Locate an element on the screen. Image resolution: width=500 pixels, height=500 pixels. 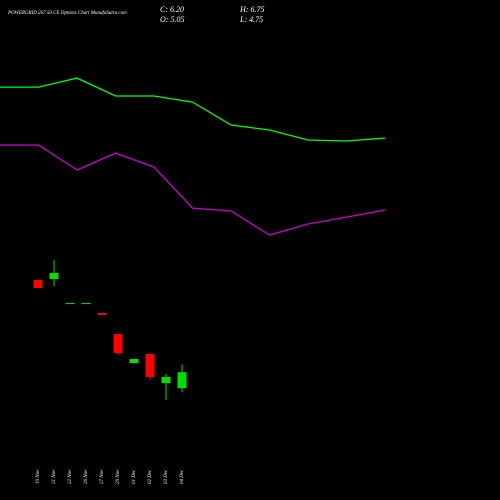
x-tick-label: 01 Dec is located at coordinates (134, 476).